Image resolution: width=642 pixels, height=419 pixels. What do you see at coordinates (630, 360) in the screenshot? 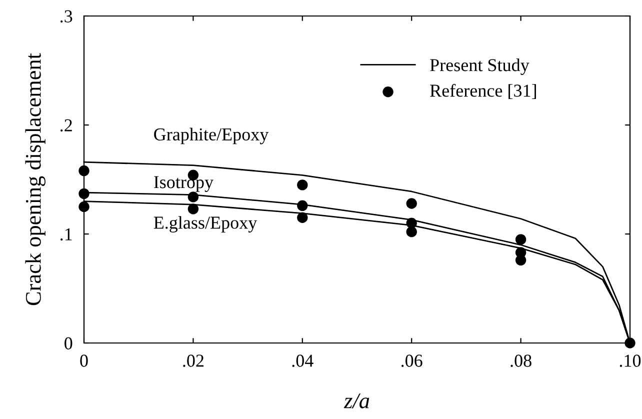
I see `x-tick-label: .10` at bounding box center [630, 360].